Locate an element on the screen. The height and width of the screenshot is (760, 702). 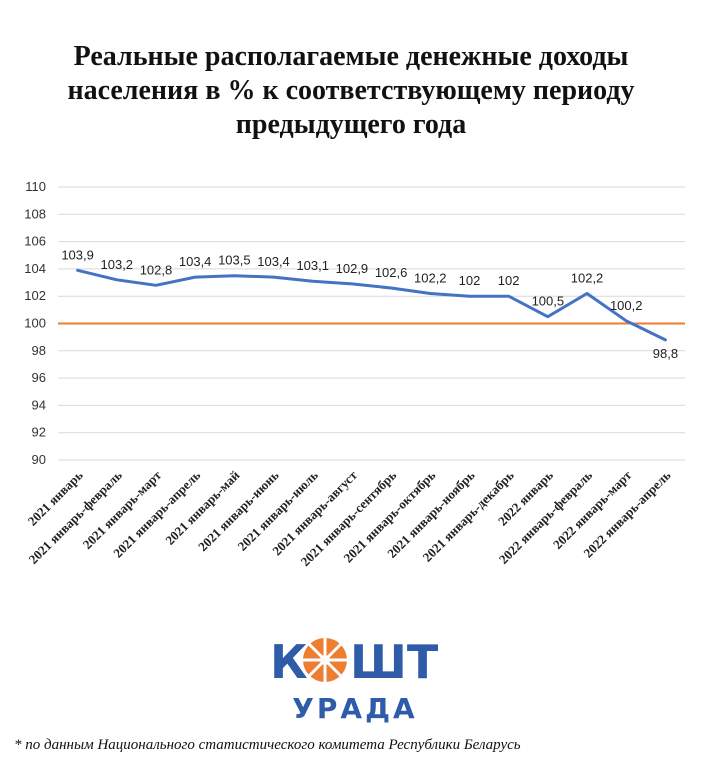
series-group is located at coordinates (371, 305).